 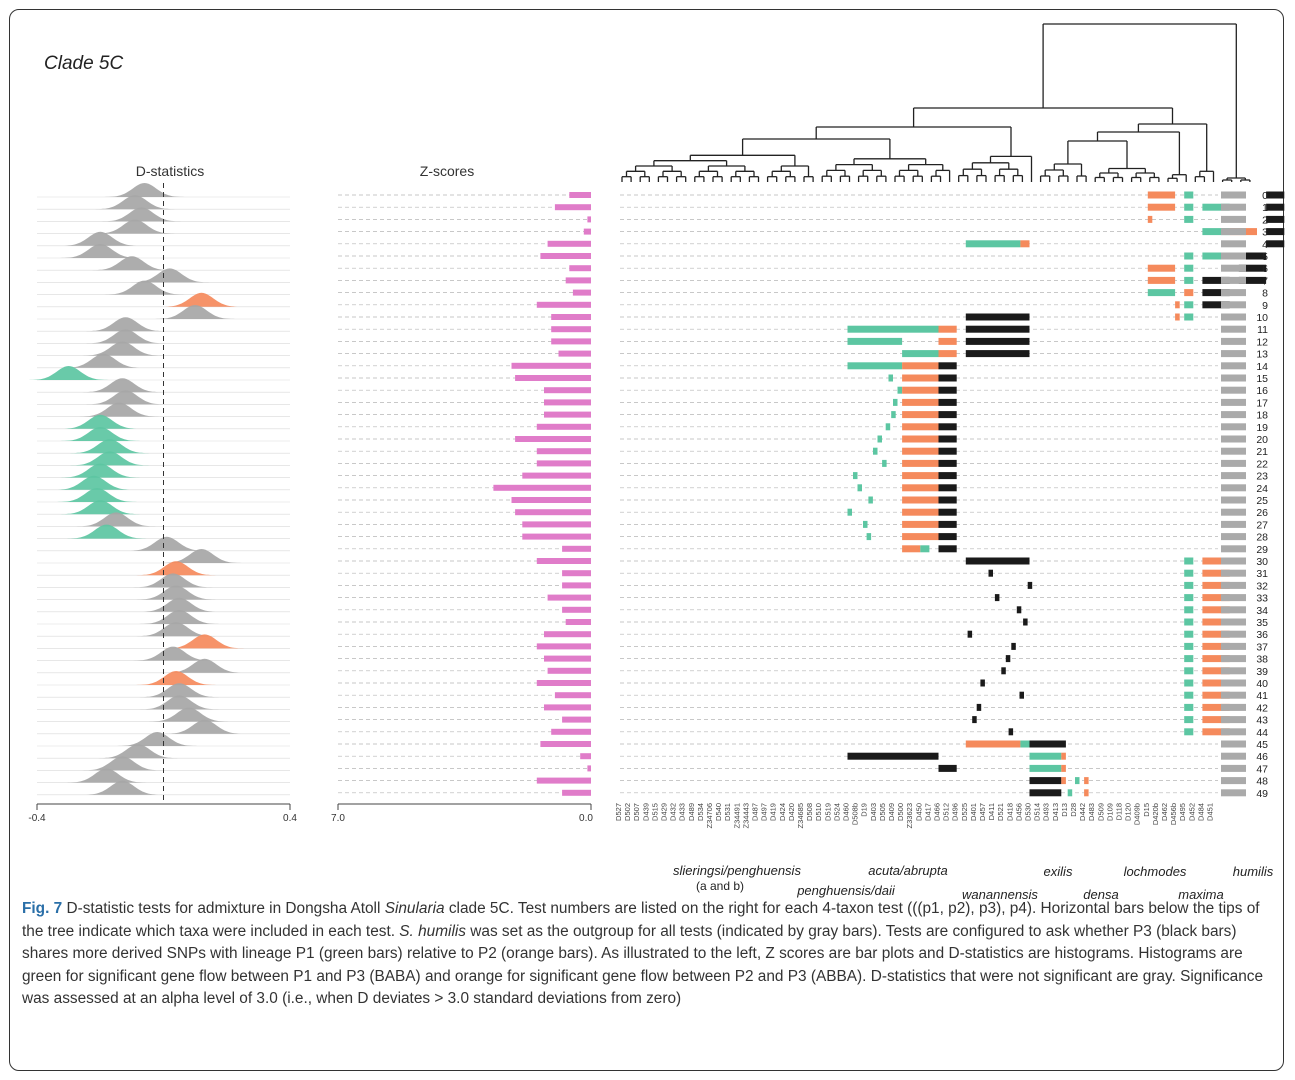 I want to click on test-23-p2-bar, so click(x=920, y=476).